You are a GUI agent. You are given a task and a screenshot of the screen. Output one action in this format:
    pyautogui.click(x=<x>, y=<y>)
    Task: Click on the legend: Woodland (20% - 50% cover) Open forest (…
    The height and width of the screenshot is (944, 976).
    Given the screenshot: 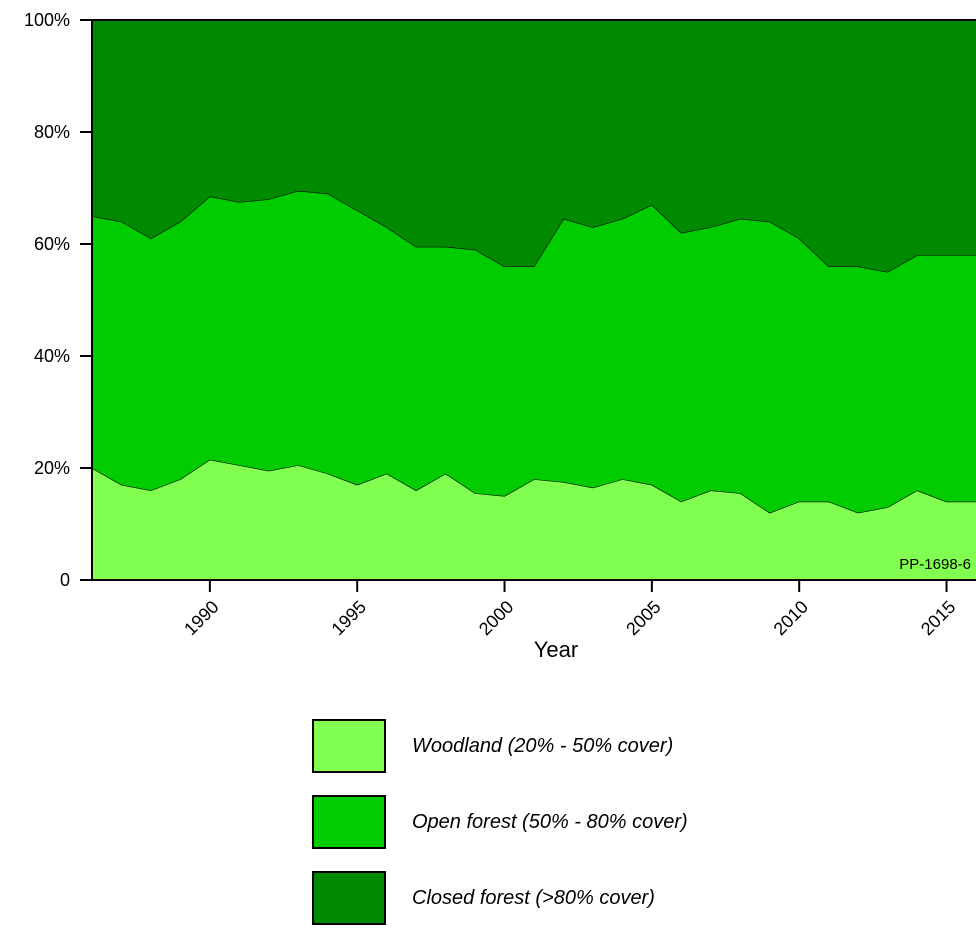 What is the action you would take?
    pyautogui.click(x=500, y=830)
    